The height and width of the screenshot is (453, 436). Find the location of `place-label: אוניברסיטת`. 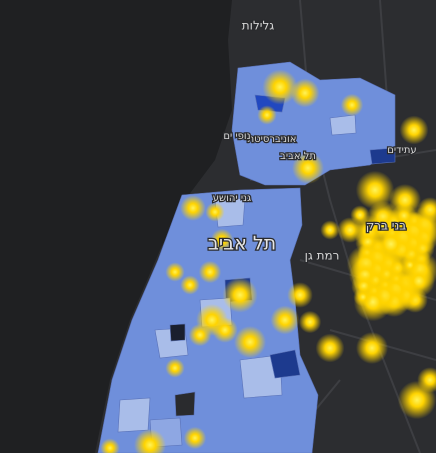

place-label: אוניברסיטת is located at coordinates (272, 139).